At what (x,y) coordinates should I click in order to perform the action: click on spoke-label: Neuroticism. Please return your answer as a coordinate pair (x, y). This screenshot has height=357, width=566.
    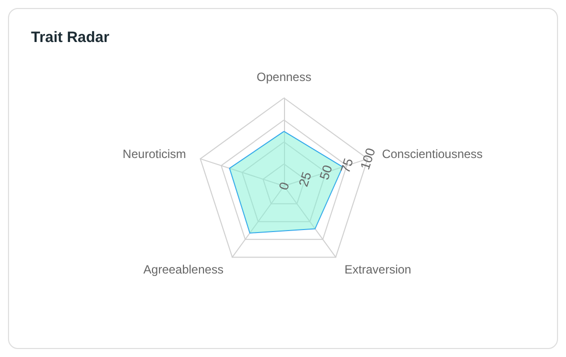
    Looking at the image, I should click on (154, 154).